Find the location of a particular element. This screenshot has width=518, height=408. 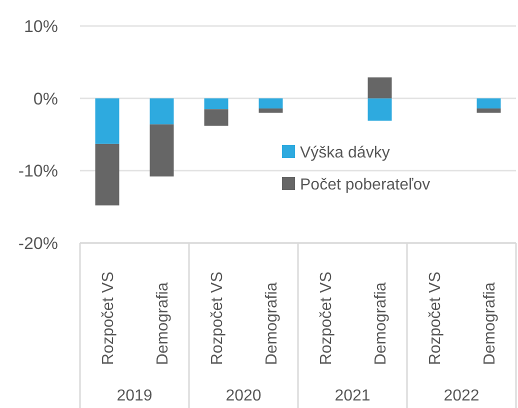

legend-label: Počet poberateľov is located at coordinates (365, 185).